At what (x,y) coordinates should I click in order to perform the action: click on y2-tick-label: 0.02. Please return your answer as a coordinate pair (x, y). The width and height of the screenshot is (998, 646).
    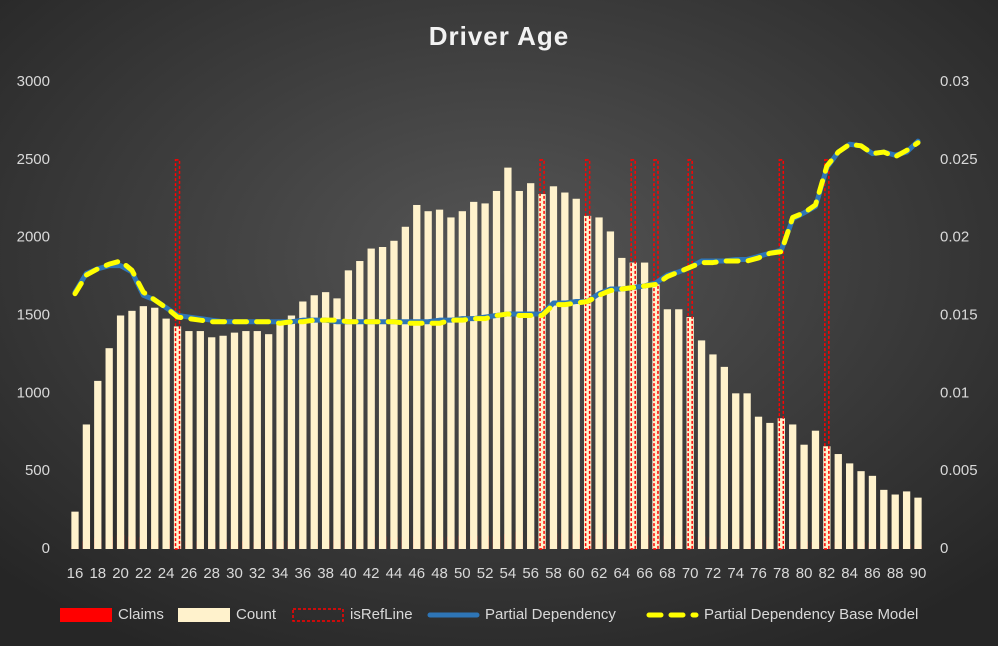
    Looking at the image, I should click on (954, 237).